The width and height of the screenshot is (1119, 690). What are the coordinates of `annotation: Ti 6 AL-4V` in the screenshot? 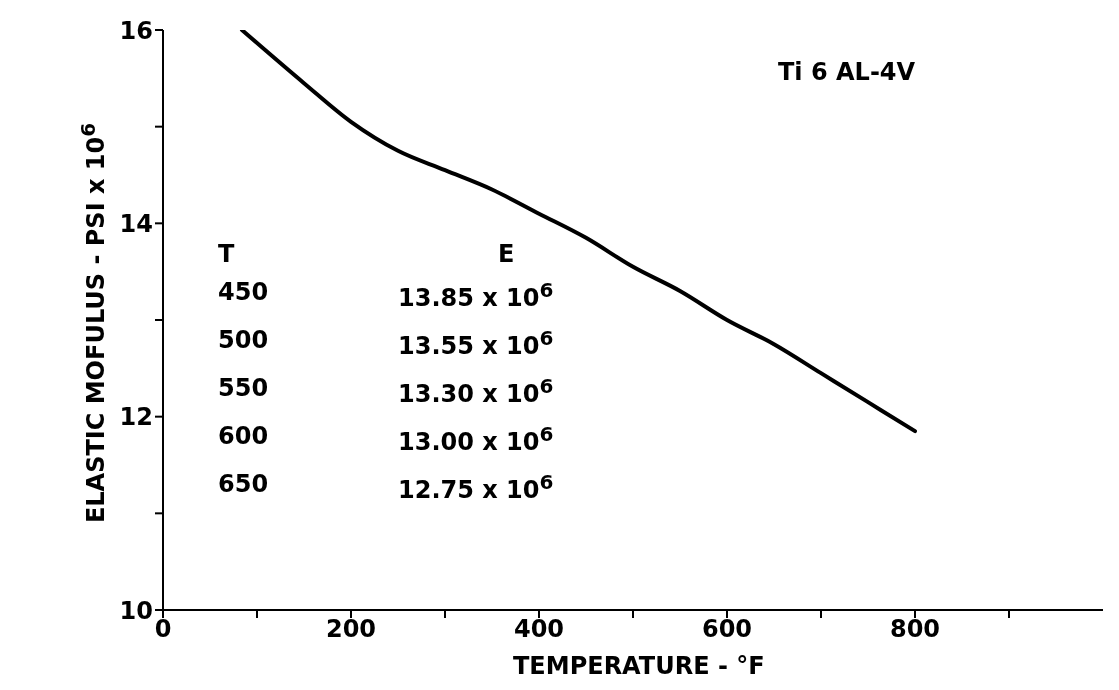 It's located at (847, 72).